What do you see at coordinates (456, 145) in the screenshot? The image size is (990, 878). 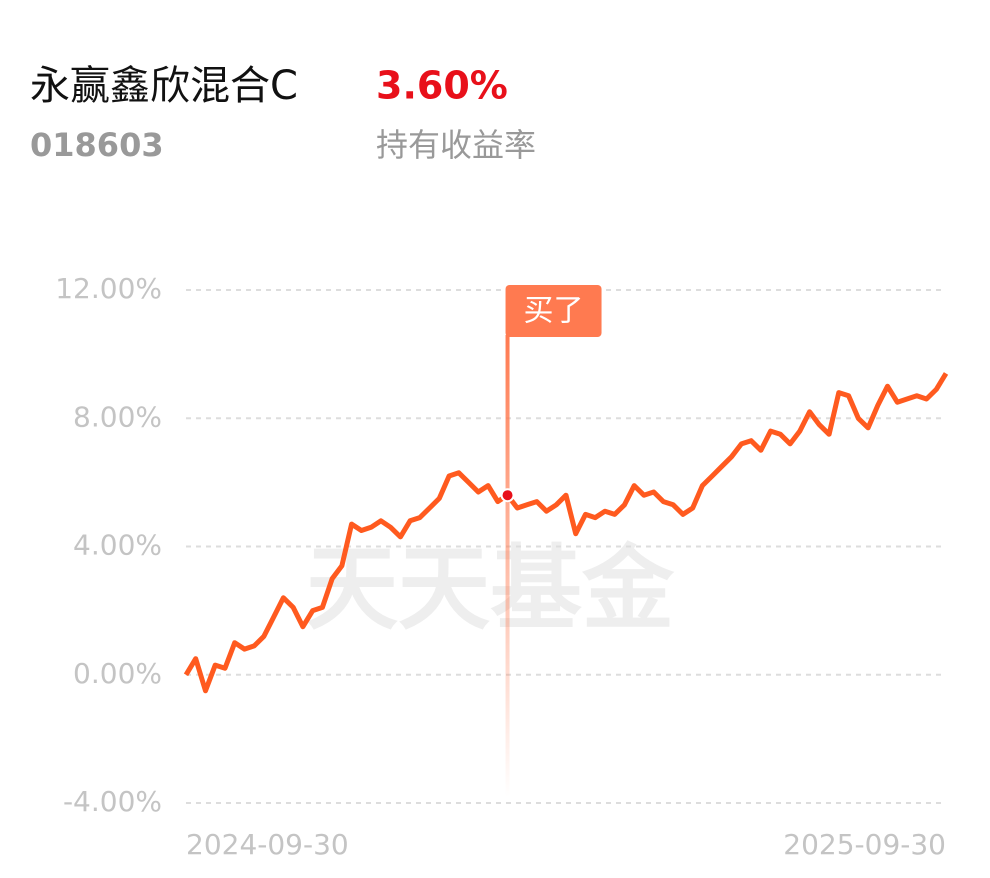 I see `return-label: 持有收益率` at bounding box center [456, 145].